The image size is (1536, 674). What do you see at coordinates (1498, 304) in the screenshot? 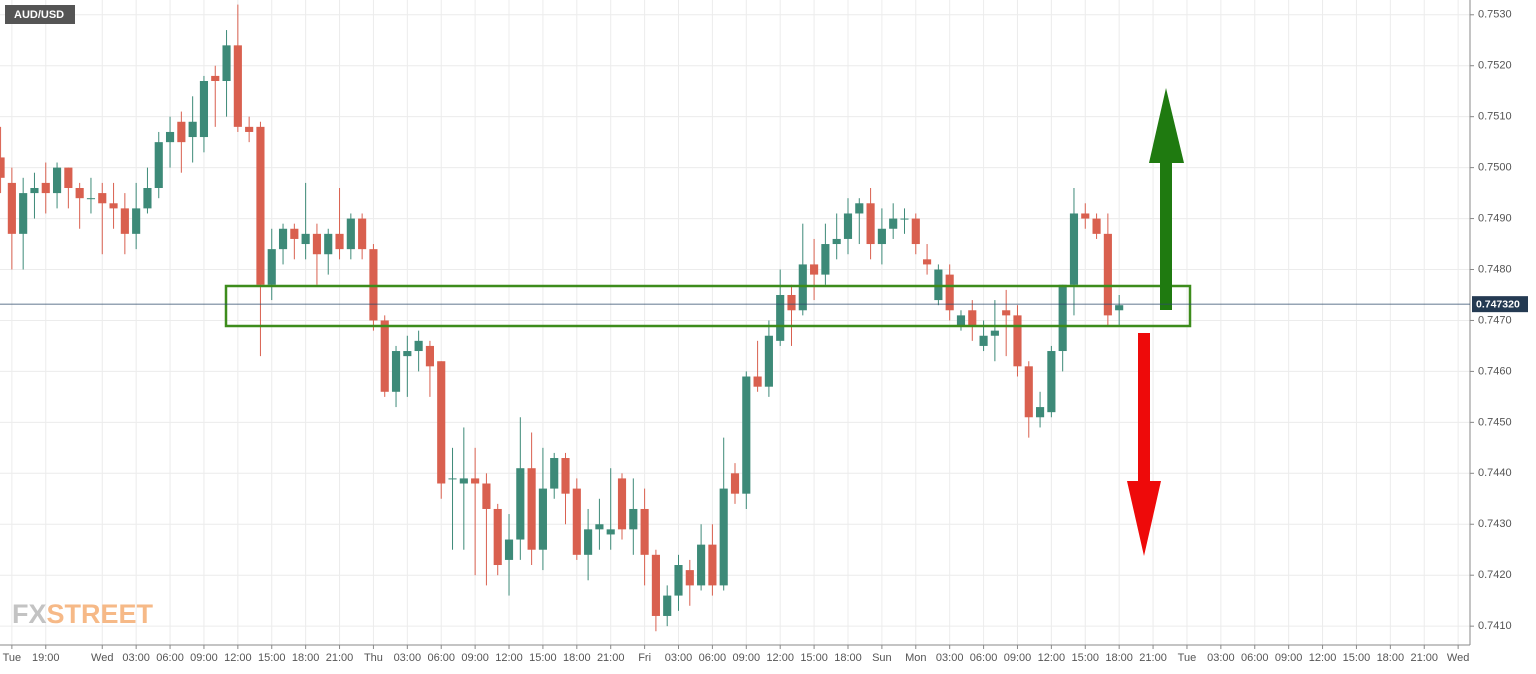
I see `price-label: 0.747320` at bounding box center [1498, 304].